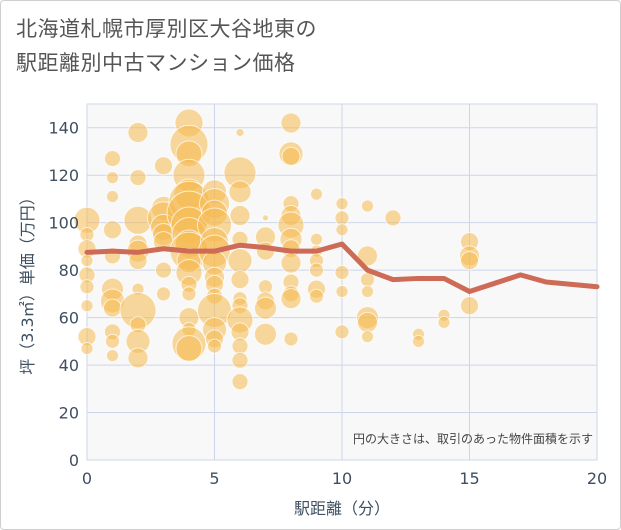 The width and height of the screenshot is (621, 530). I want to click on average-price-line, so click(342, 267).